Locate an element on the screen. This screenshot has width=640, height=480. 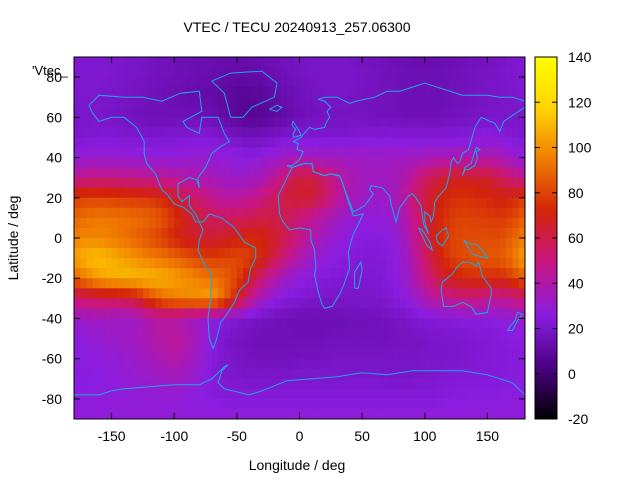
y-tick-label: -80 is located at coordinates (52, 399).